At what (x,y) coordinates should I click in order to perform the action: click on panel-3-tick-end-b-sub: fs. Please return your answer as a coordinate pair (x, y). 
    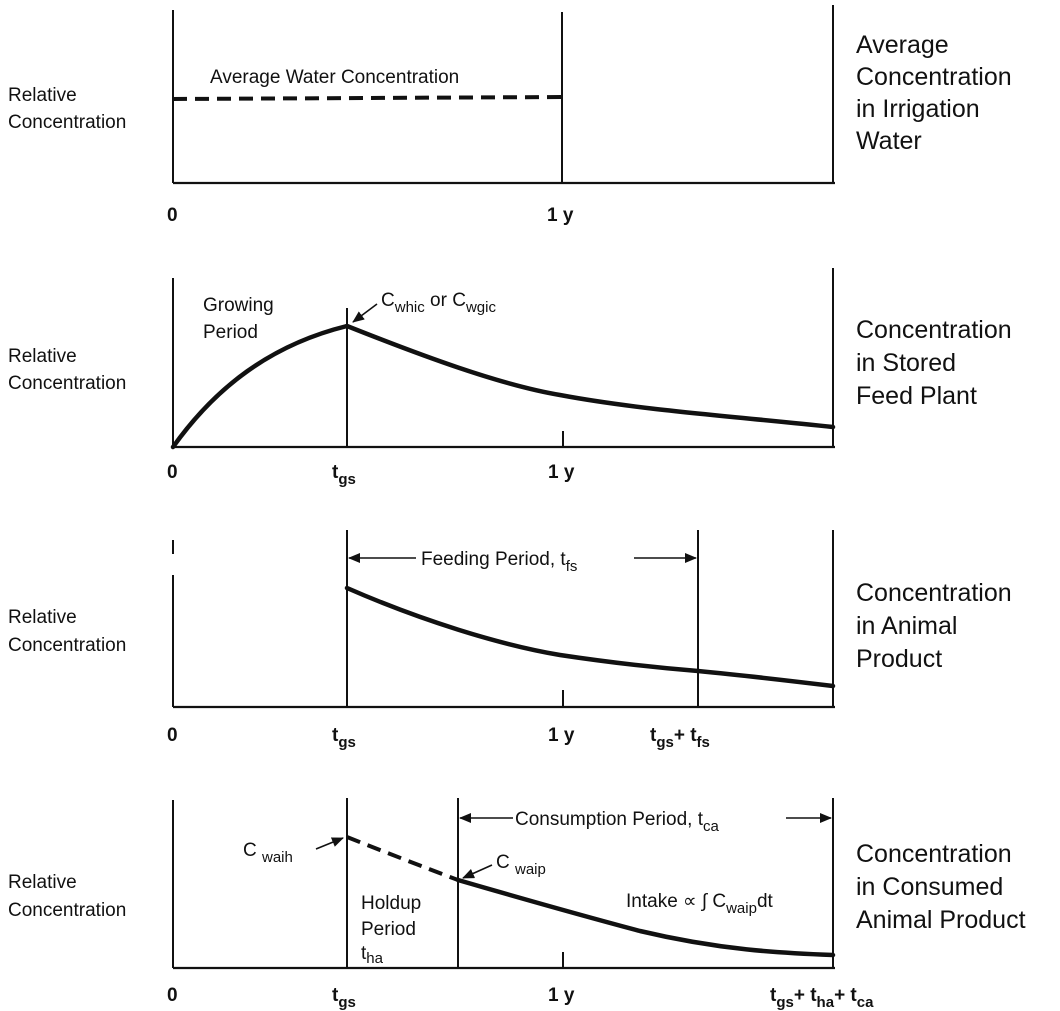
    Looking at the image, I should click on (703, 742).